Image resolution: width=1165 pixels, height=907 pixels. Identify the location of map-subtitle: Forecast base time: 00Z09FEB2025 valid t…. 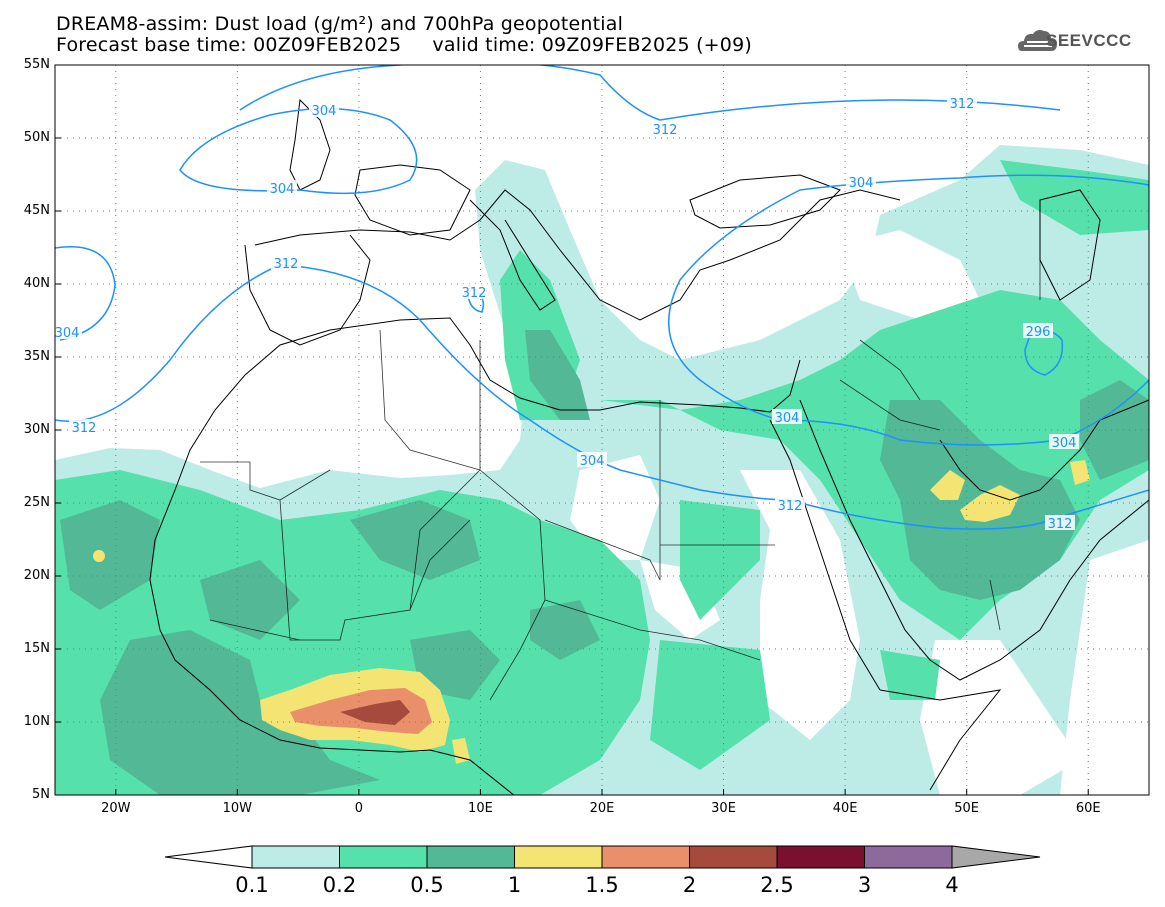
(404, 45).